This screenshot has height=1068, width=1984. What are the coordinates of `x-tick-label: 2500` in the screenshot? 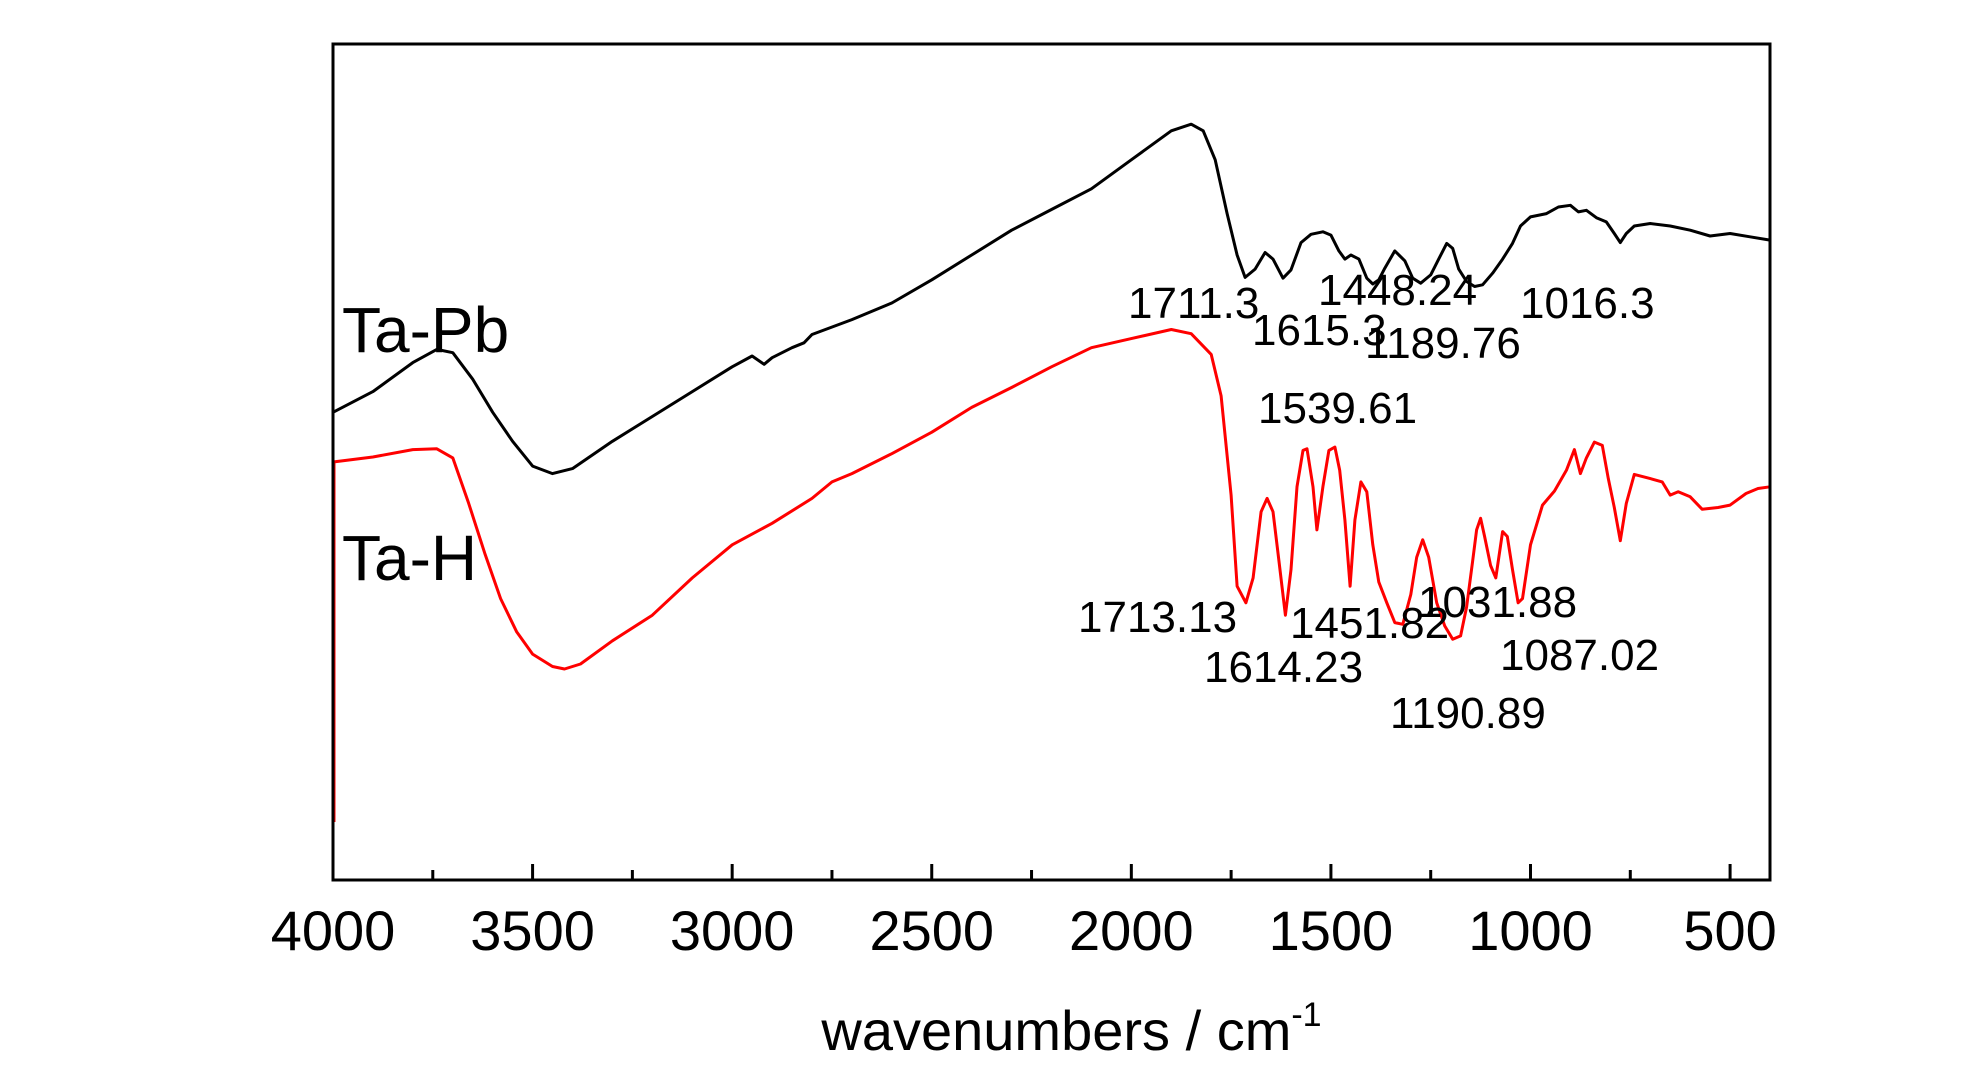 It's located at (931, 930).